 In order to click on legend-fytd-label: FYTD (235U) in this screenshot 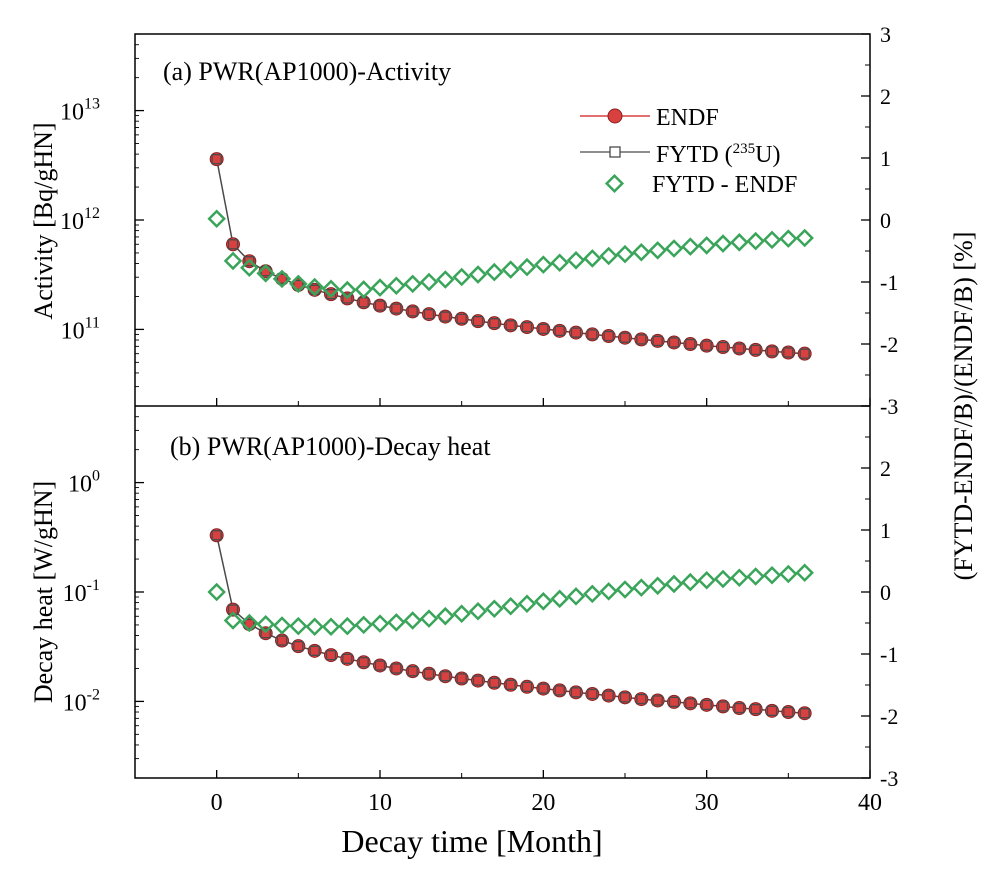, I will do `click(718, 154)`.